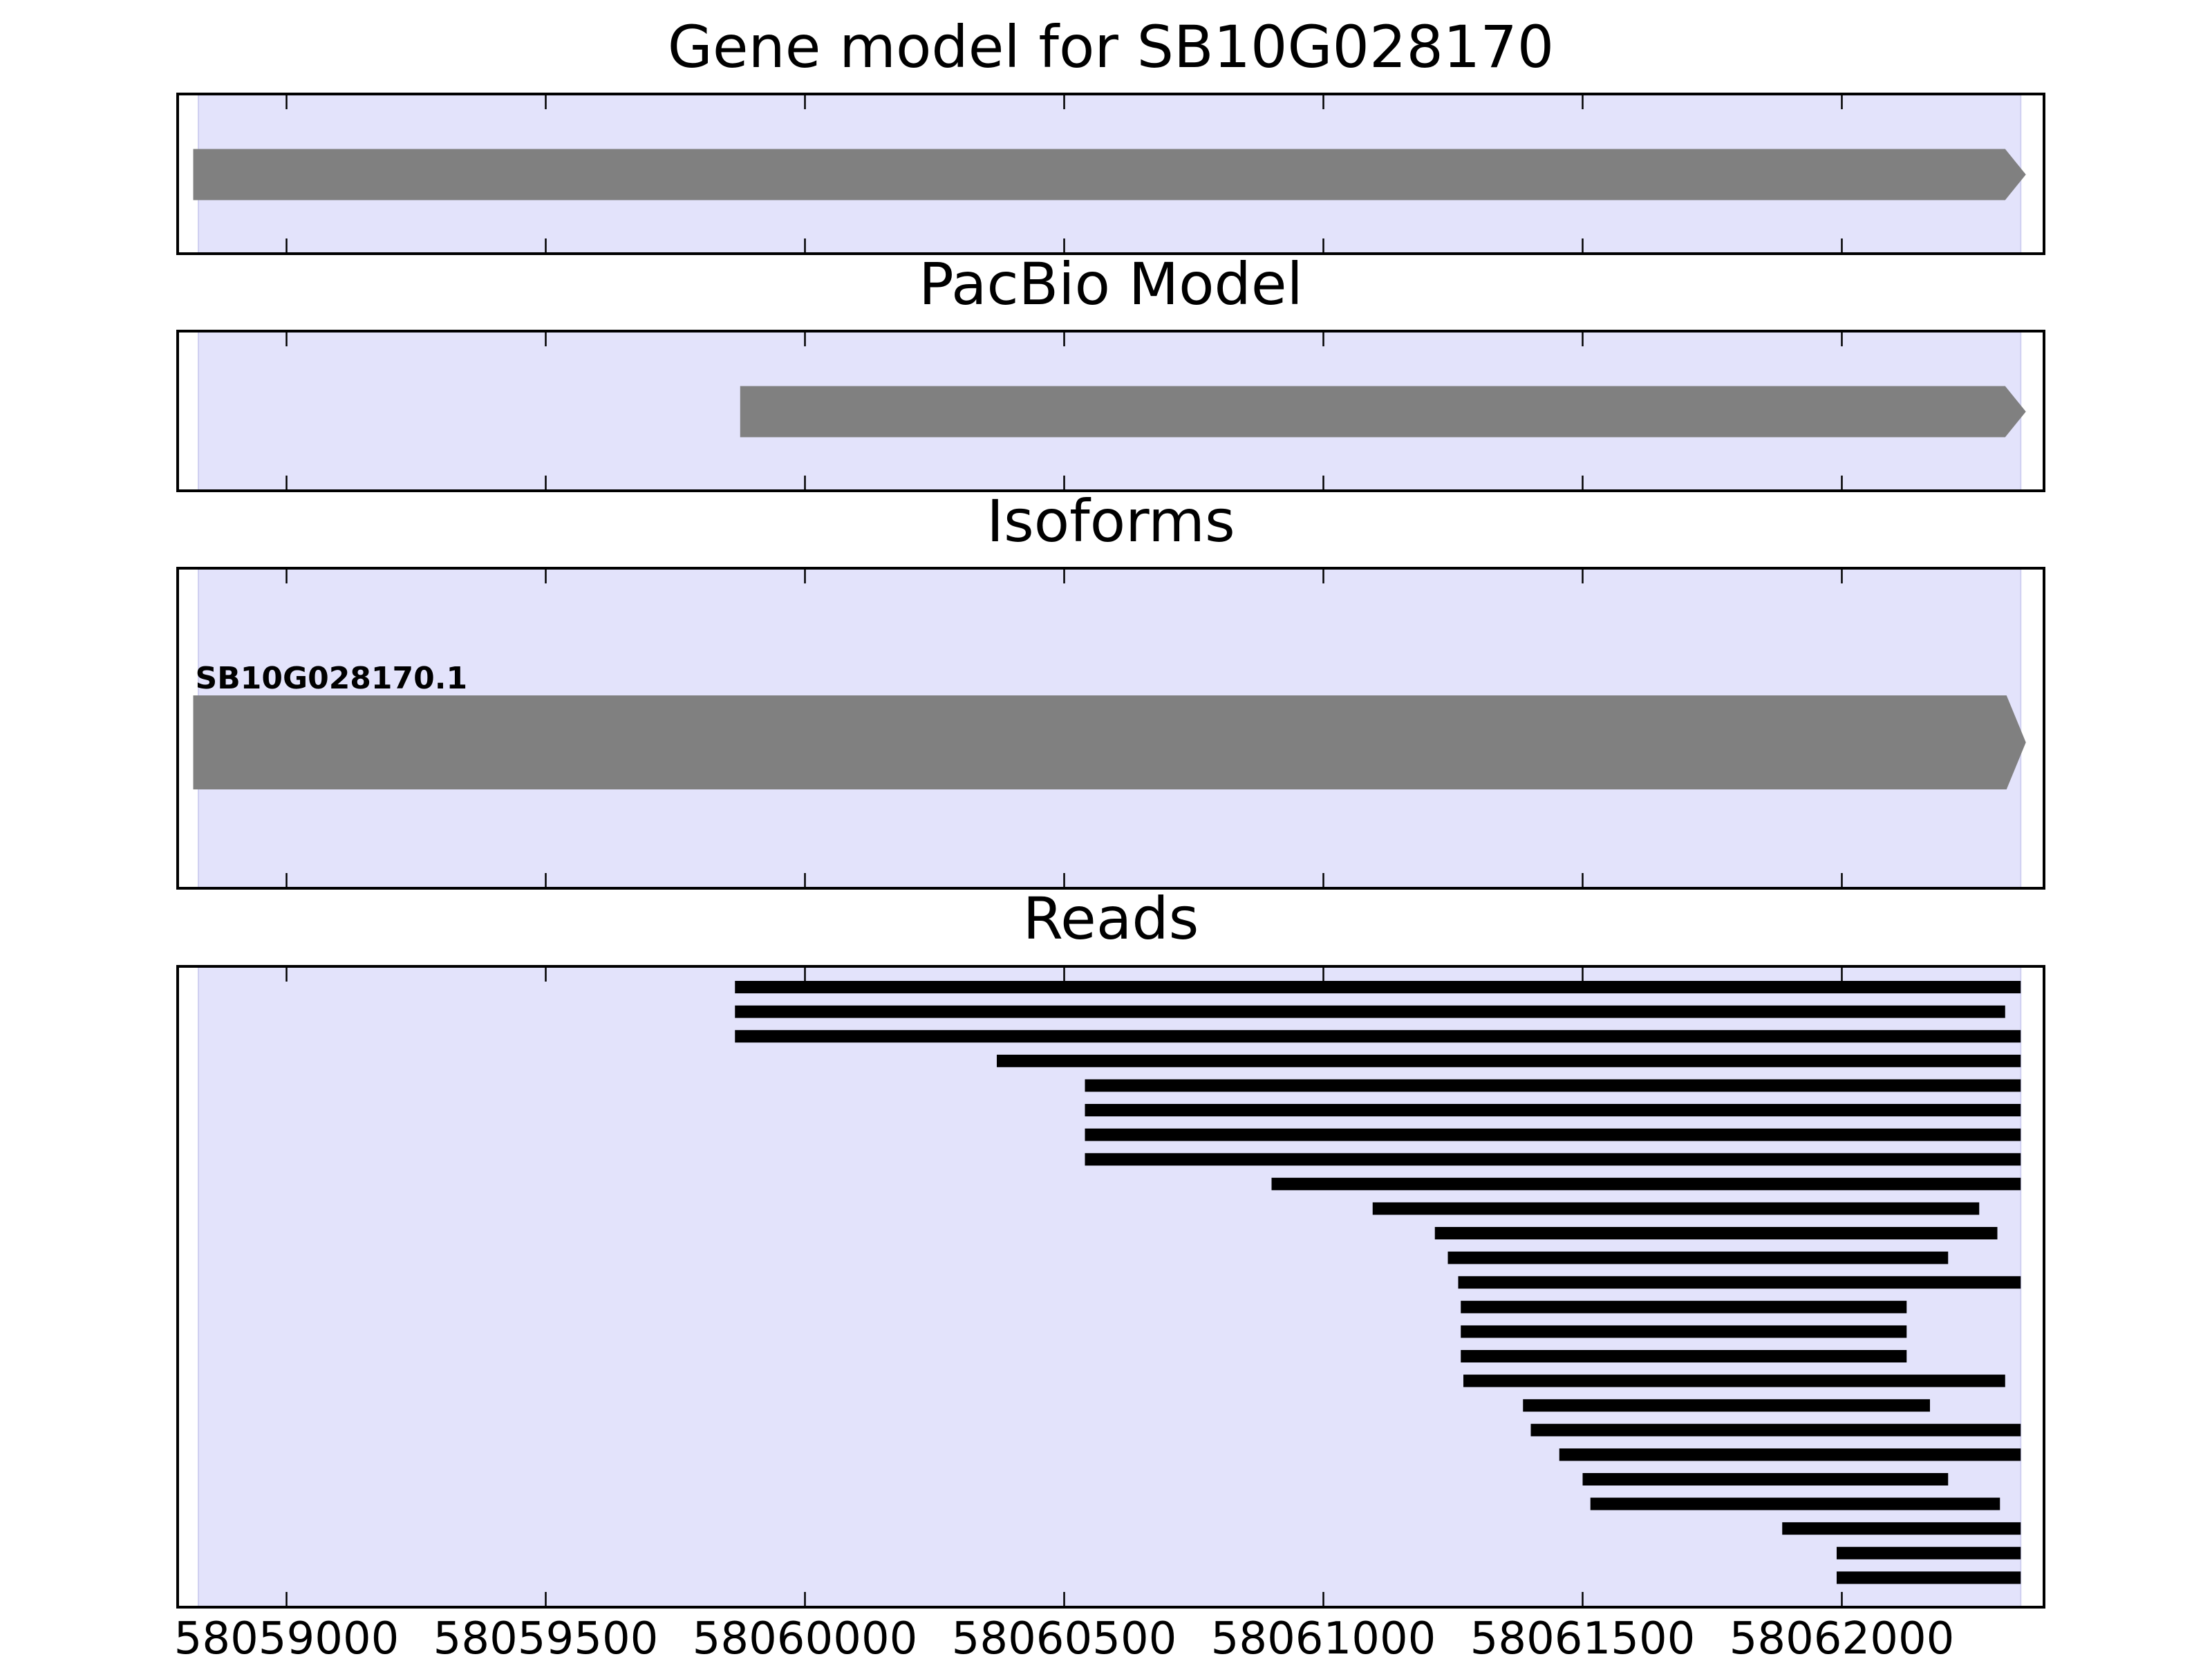 The height and width of the screenshot is (1659, 2212). What do you see at coordinates (1323, 1636) in the screenshot?
I see `x-tick-label: 58061000` at bounding box center [1323, 1636].